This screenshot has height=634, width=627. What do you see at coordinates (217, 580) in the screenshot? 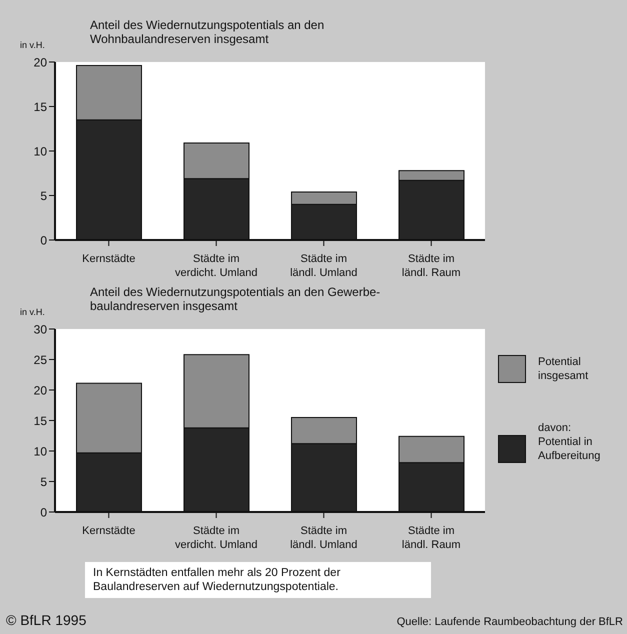
I see `text: In Kernstädten entfallen mehr als 20 Prozent der Baulandreserven auf Wiedernutzungspotentiale.` at bounding box center [217, 580].